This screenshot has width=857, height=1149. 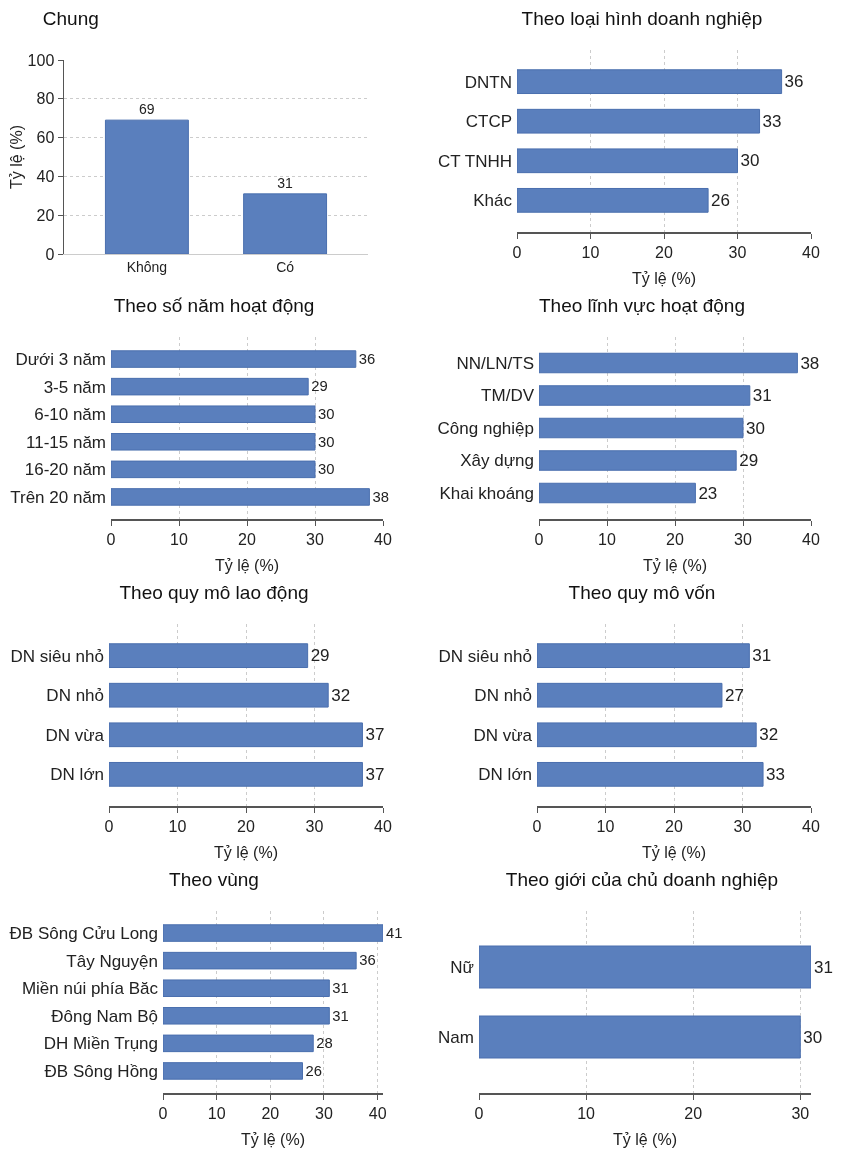 What do you see at coordinates (493, 201) in the screenshot?
I see `y-tick-label: Khác` at bounding box center [493, 201].